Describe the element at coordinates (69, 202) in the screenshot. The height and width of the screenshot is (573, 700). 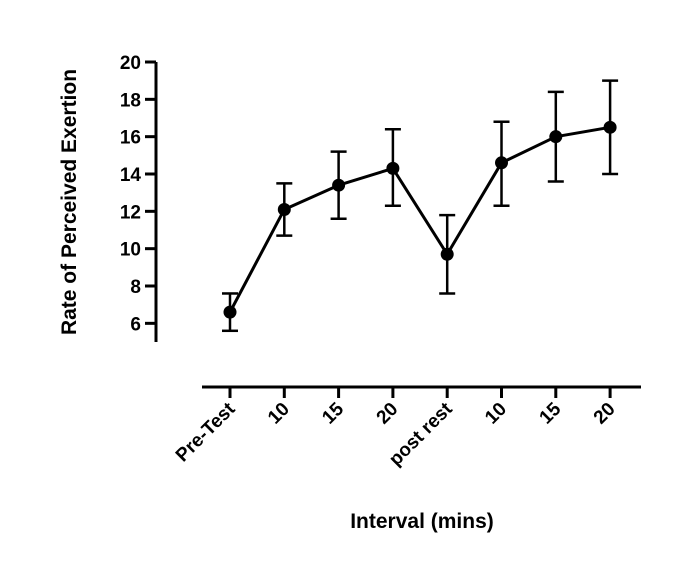
I see `y-axis-title: Rate of Perceived Exertion` at that location.